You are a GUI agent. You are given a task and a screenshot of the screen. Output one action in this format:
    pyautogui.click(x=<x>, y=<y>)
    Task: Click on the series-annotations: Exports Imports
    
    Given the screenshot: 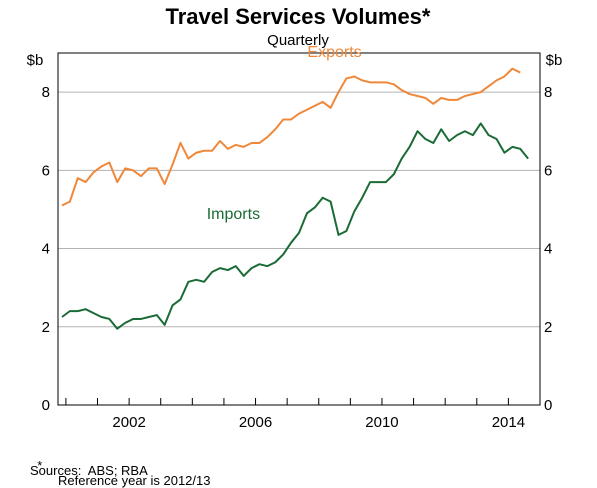 What is the action you would take?
    pyautogui.click(x=284, y=133)
    